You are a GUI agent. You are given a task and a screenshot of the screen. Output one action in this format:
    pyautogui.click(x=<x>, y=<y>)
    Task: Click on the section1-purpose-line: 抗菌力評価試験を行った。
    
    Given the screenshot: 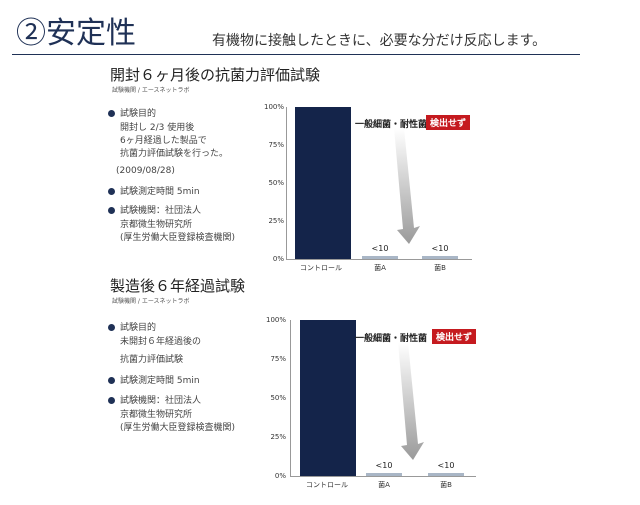 What is the action you would take?
    pyautogui.click(x=174, y=154)
    